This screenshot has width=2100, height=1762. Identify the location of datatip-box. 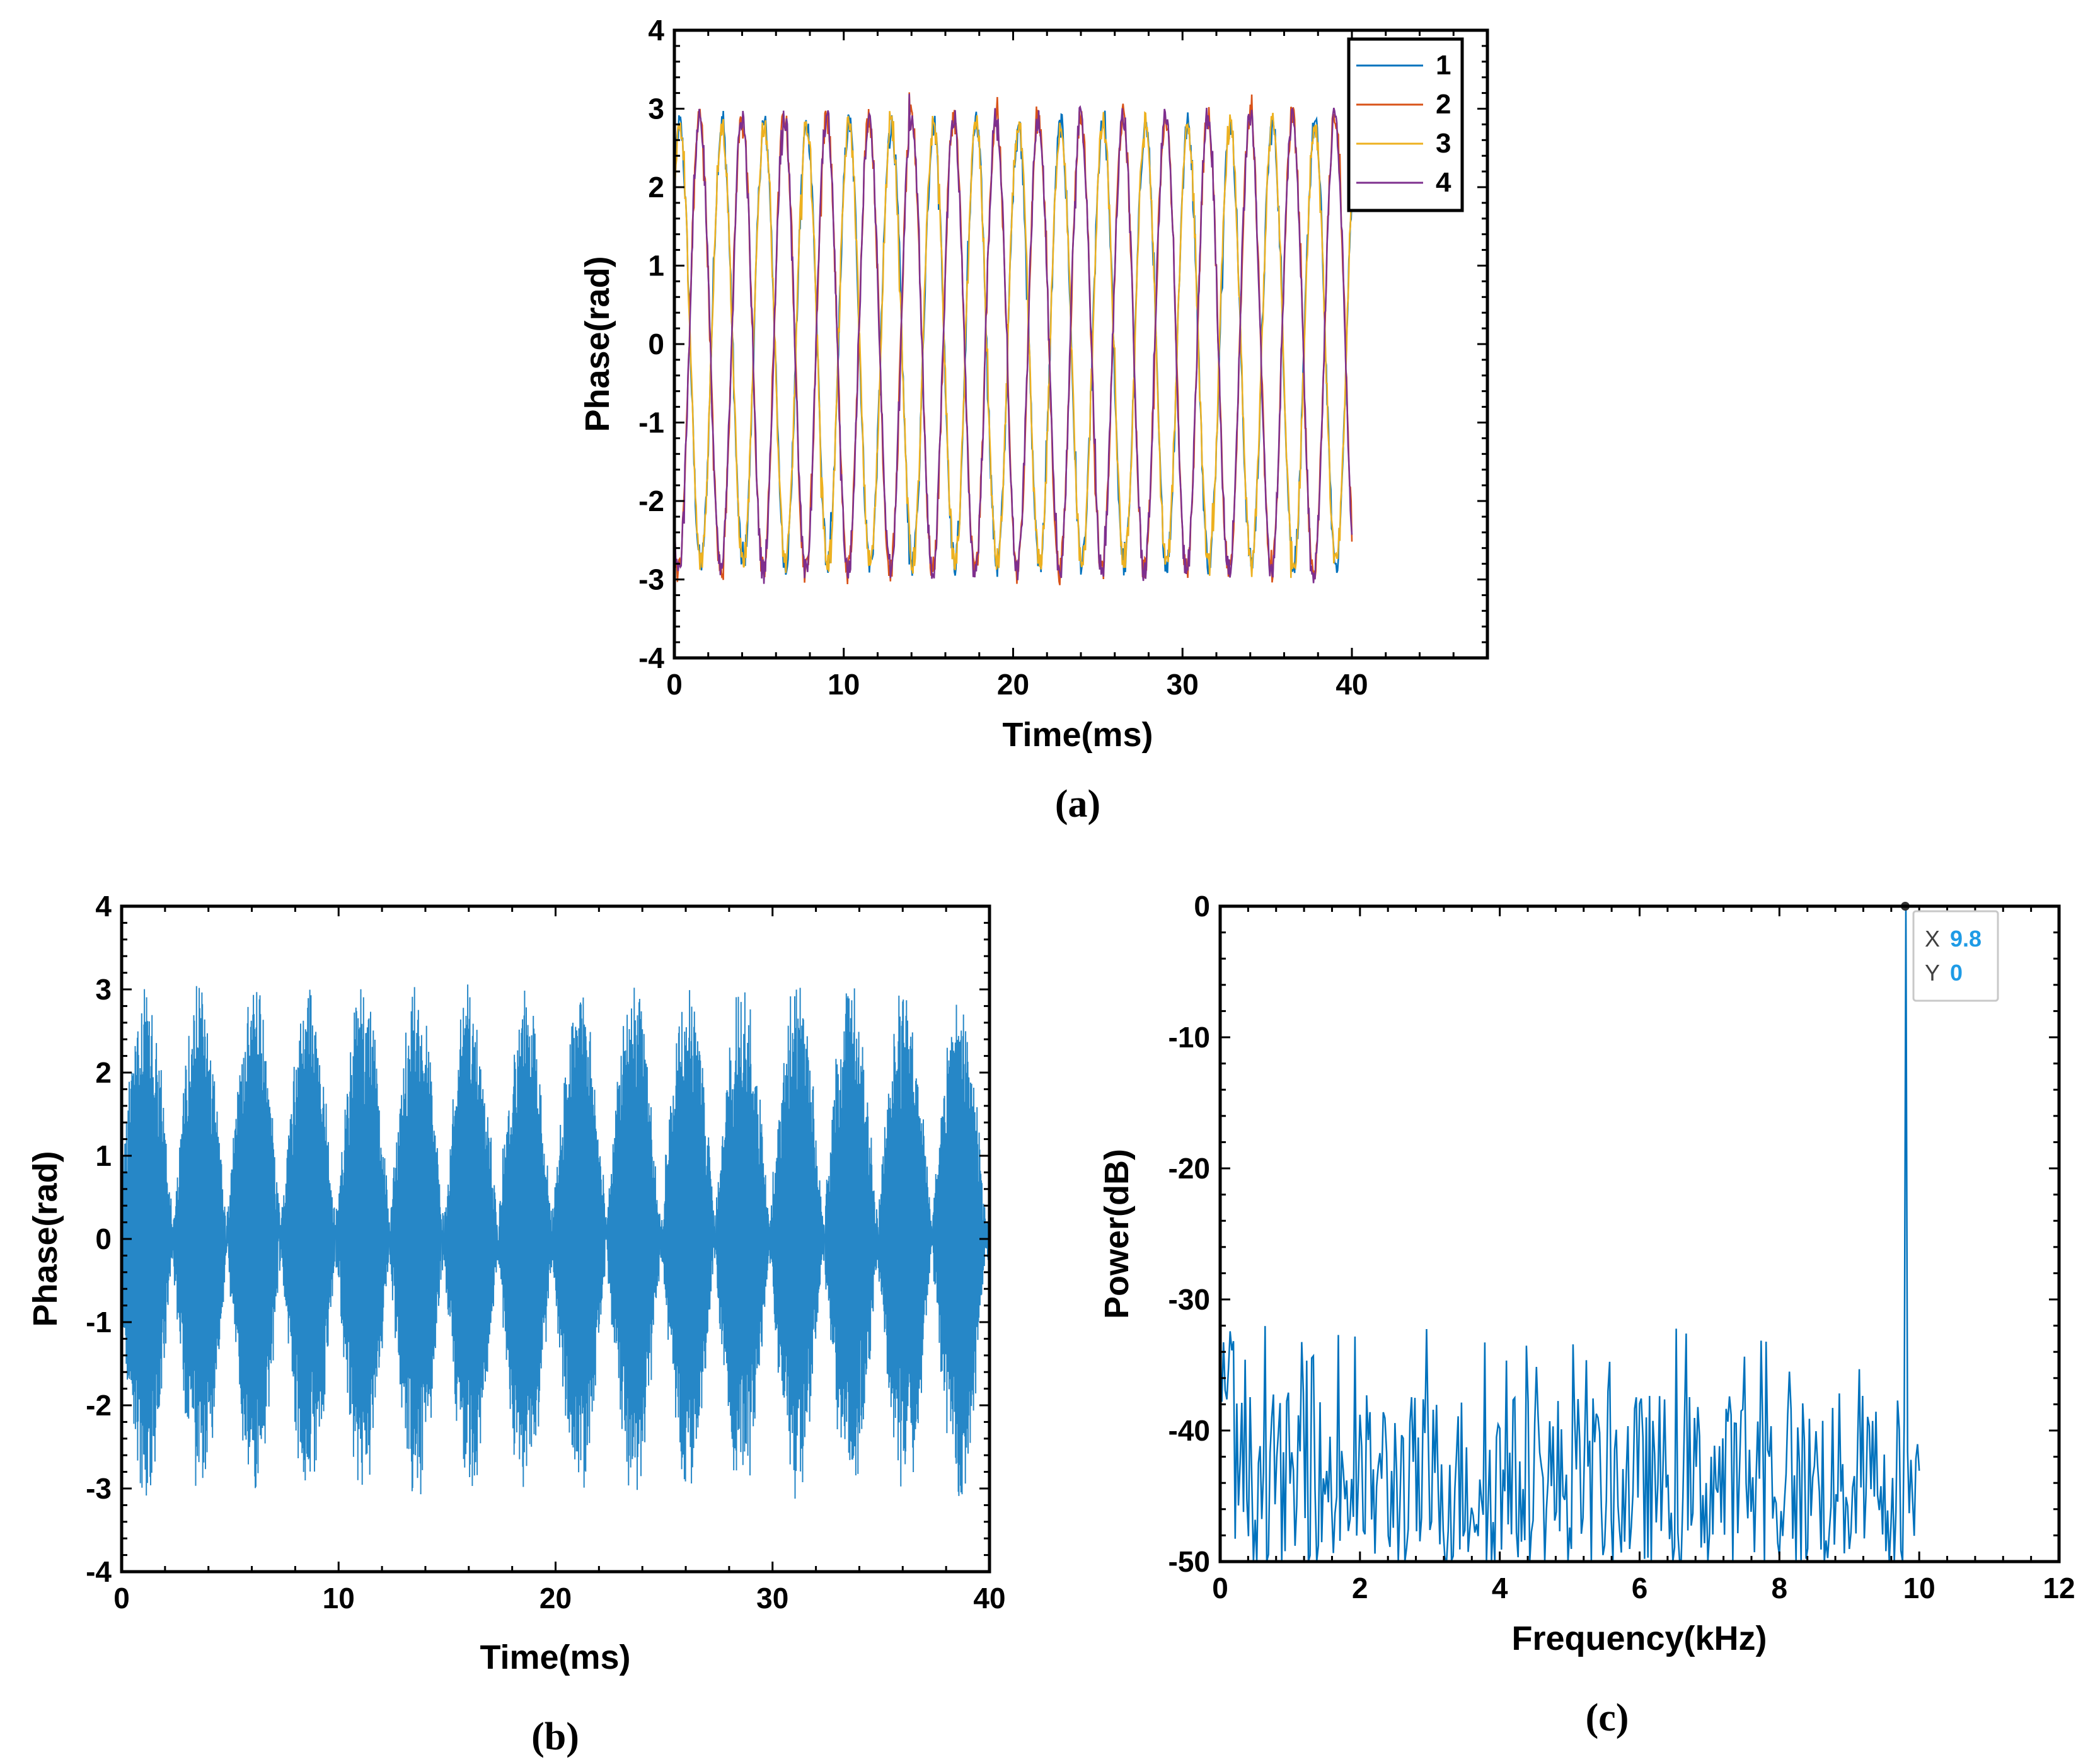
(1955, 956).